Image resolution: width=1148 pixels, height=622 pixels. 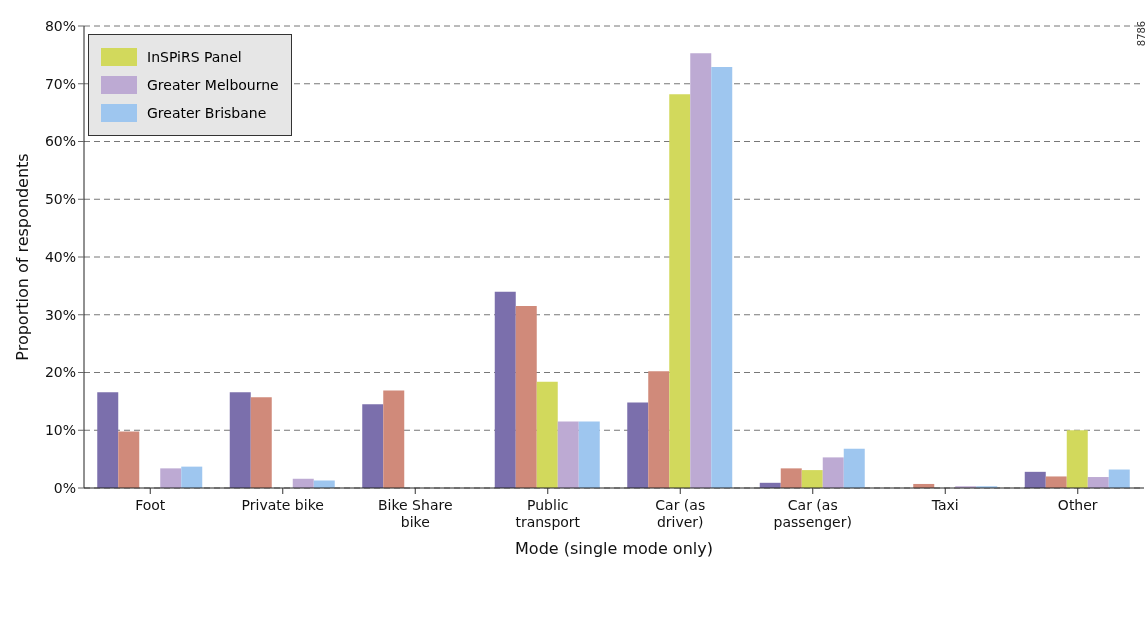 What do you see at coordinates (680, 513) in the screenshot?
I see `x-tick-label: Car (as driver)` at bounding box center [680, 513].